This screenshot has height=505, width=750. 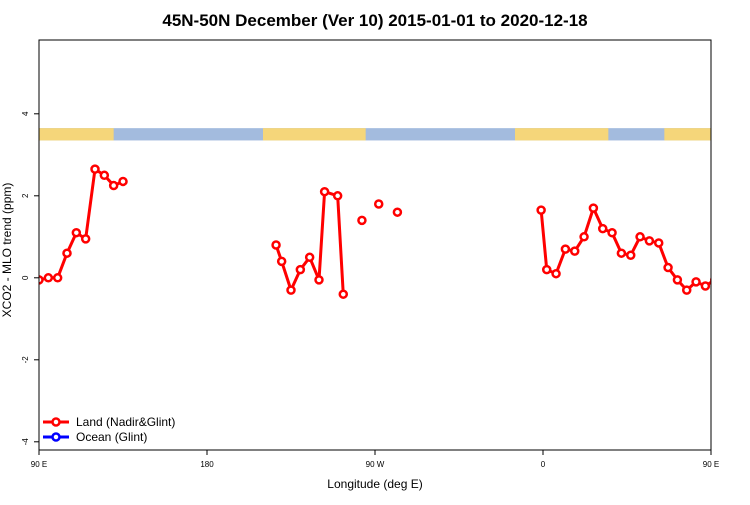 What do you see at coordinates (111, 437) in the screenshot?
I see `legend-label: Ocean (Glint)` at bounding box center [111, 437].